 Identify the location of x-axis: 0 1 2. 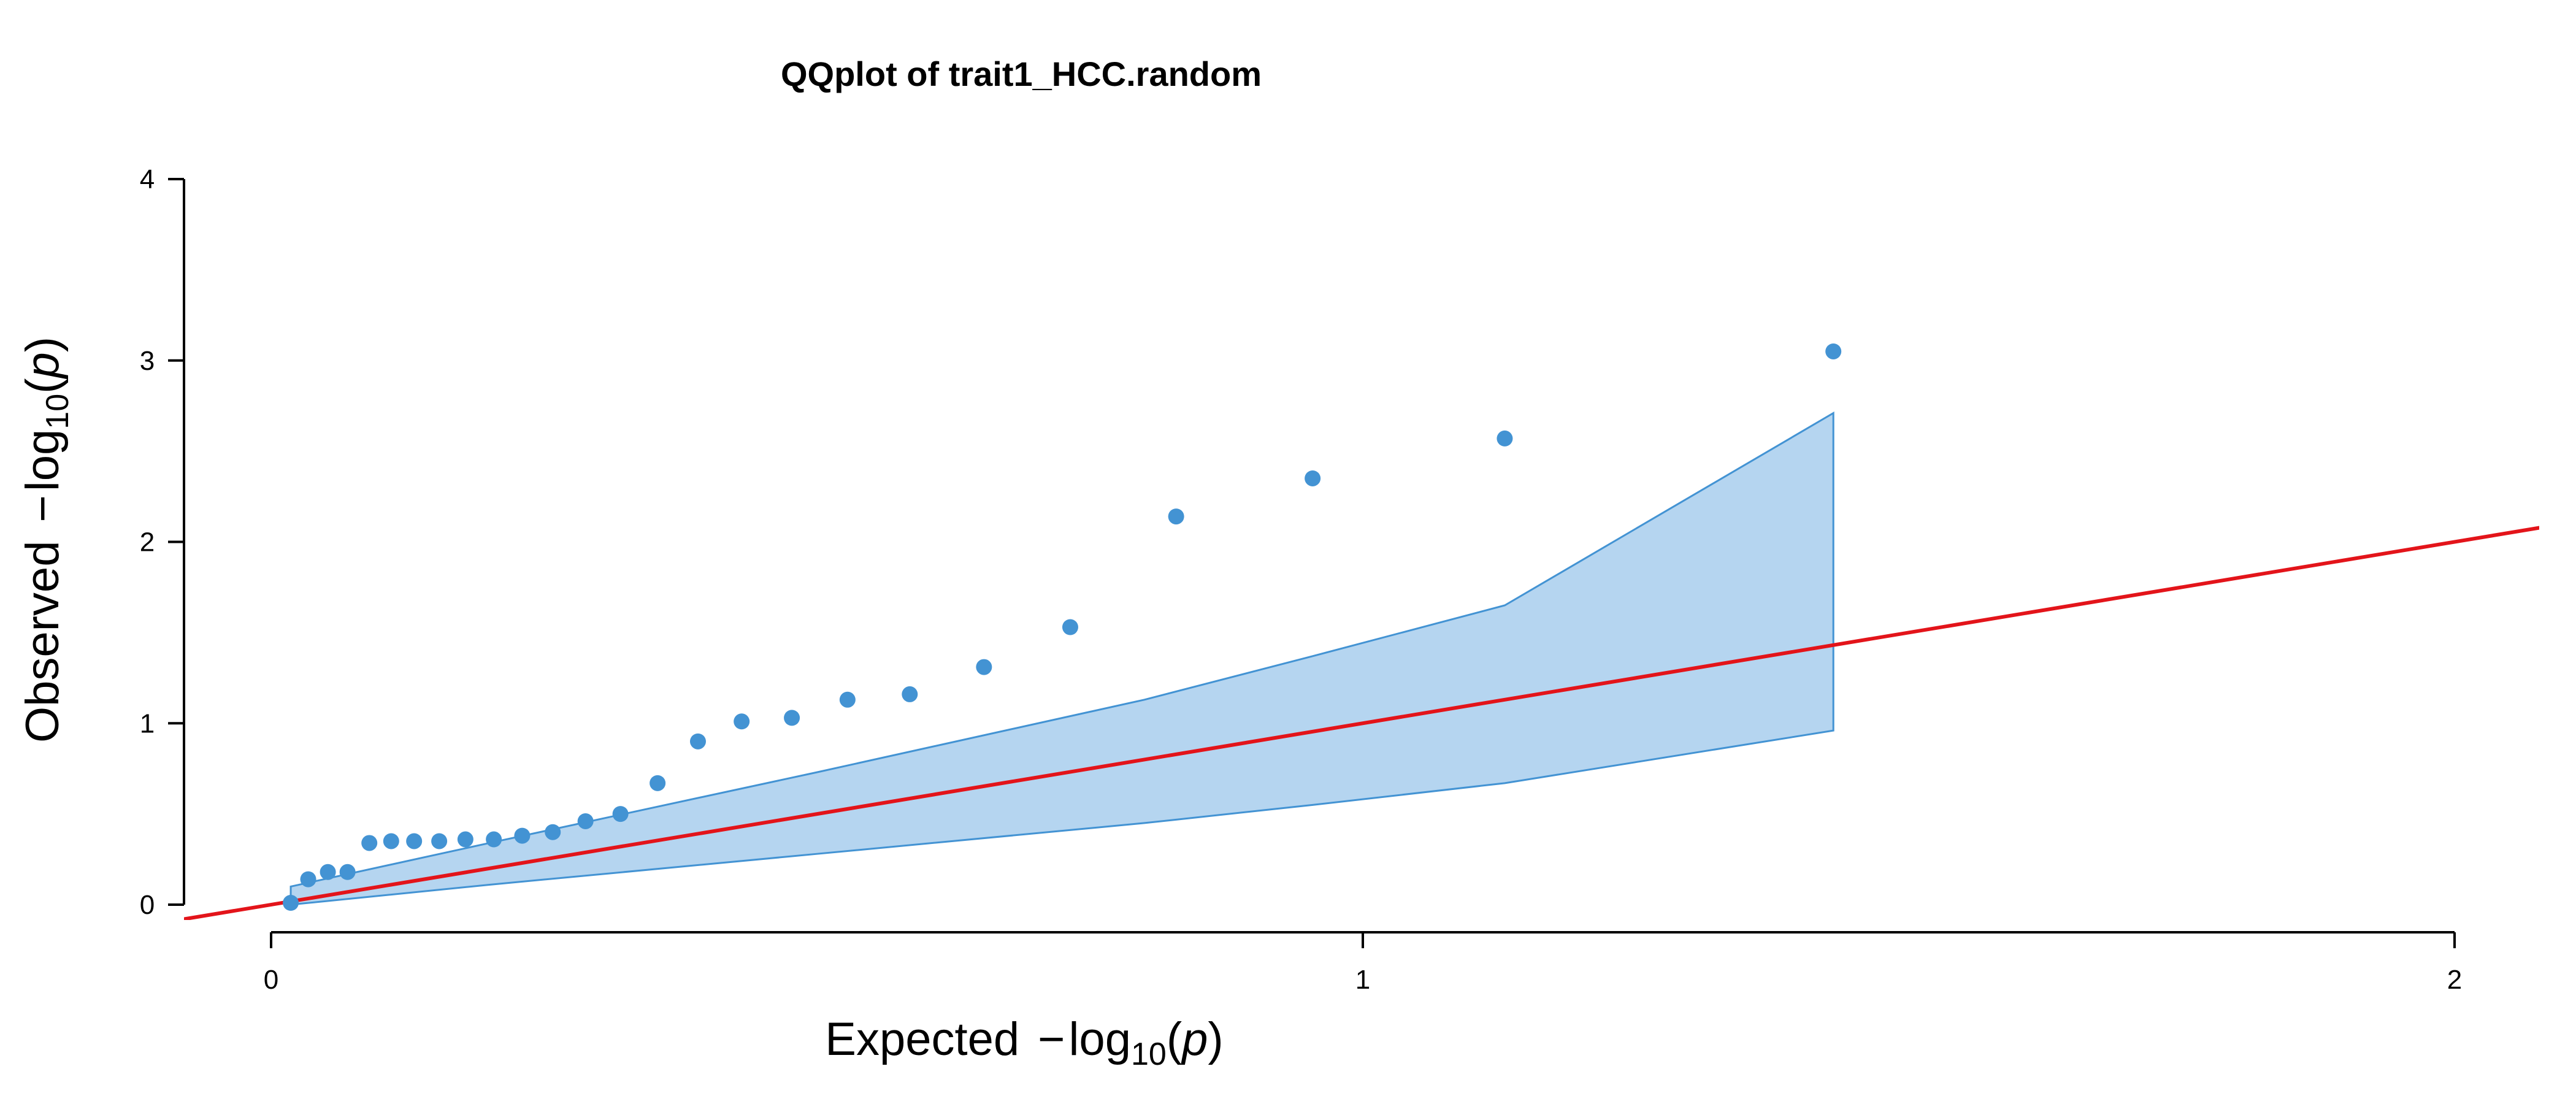
(1363, 963).